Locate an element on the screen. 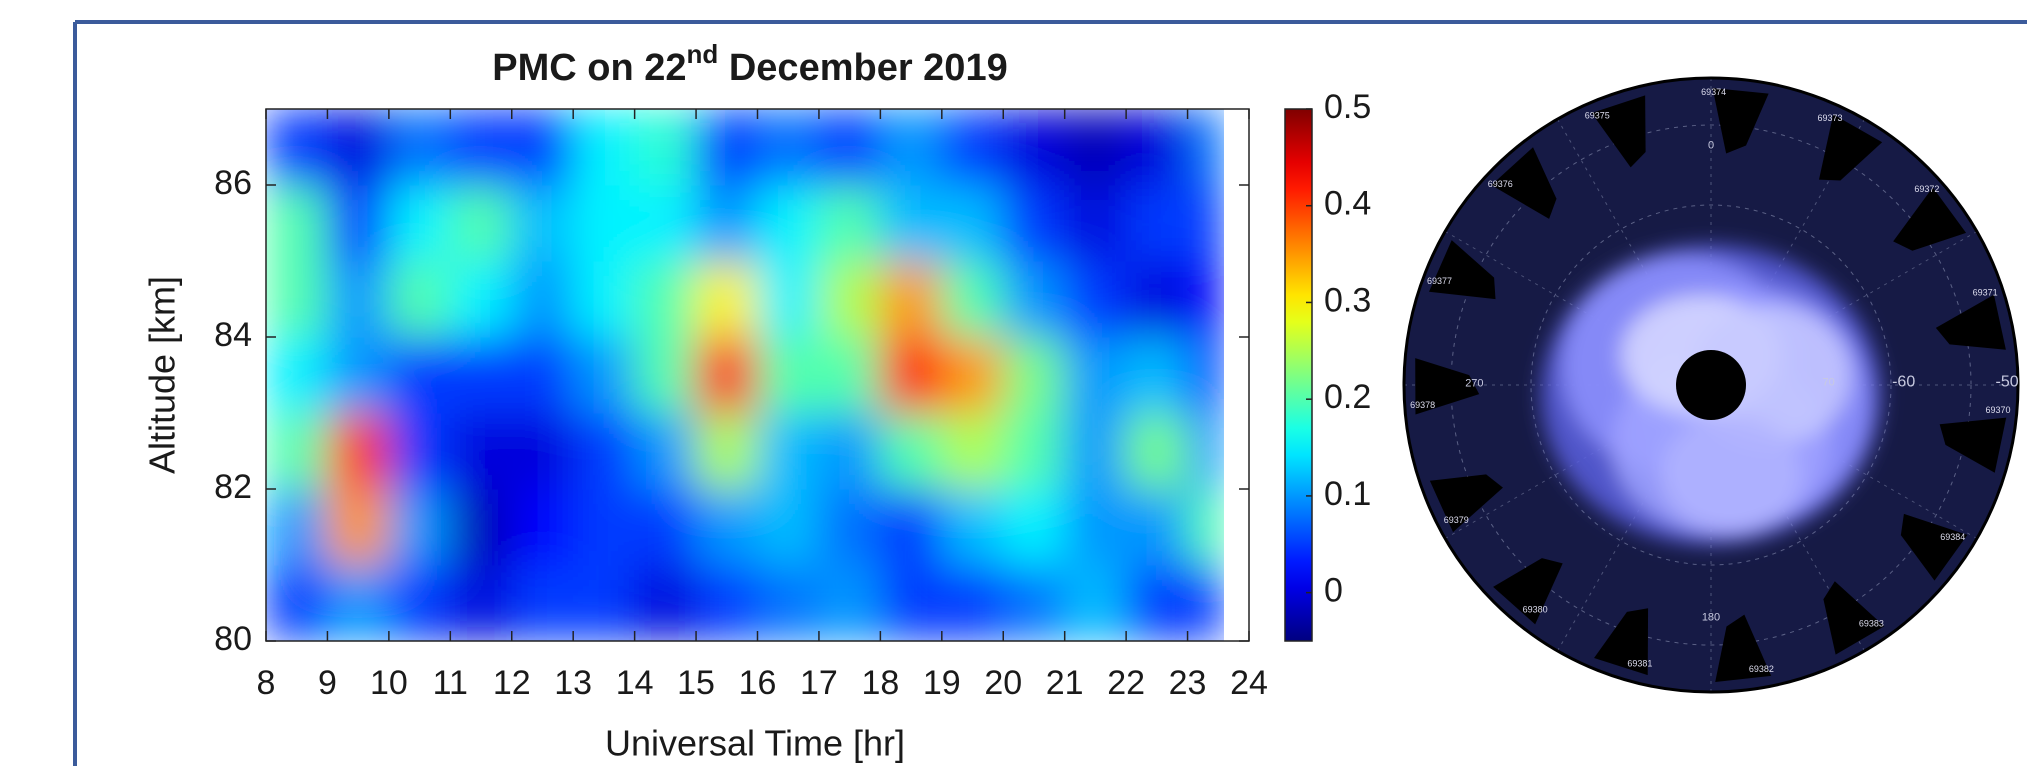  cloud is located at coordinates (1731, 475).